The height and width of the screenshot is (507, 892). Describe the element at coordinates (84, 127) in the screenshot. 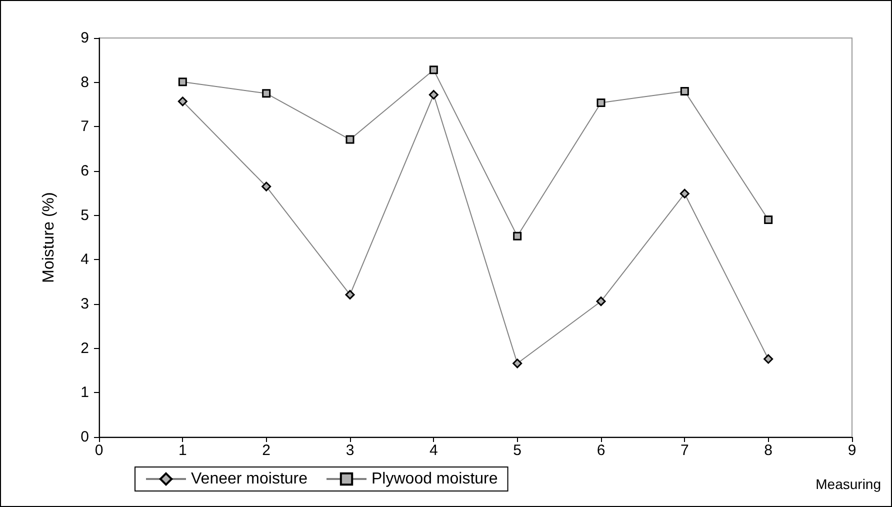

I see `y-tick-label: 7` at that location.